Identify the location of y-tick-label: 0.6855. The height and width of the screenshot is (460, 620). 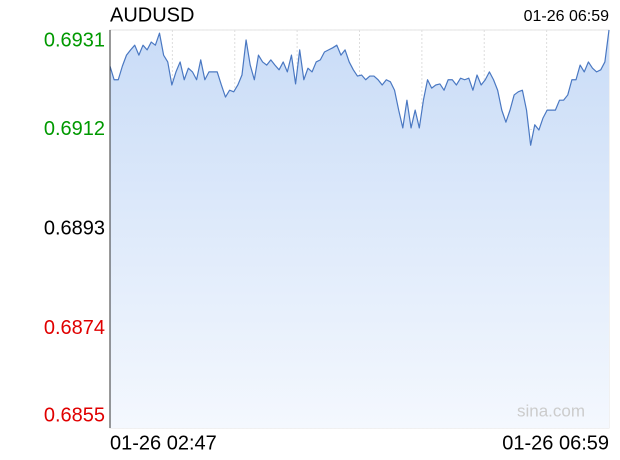
(74, 415).